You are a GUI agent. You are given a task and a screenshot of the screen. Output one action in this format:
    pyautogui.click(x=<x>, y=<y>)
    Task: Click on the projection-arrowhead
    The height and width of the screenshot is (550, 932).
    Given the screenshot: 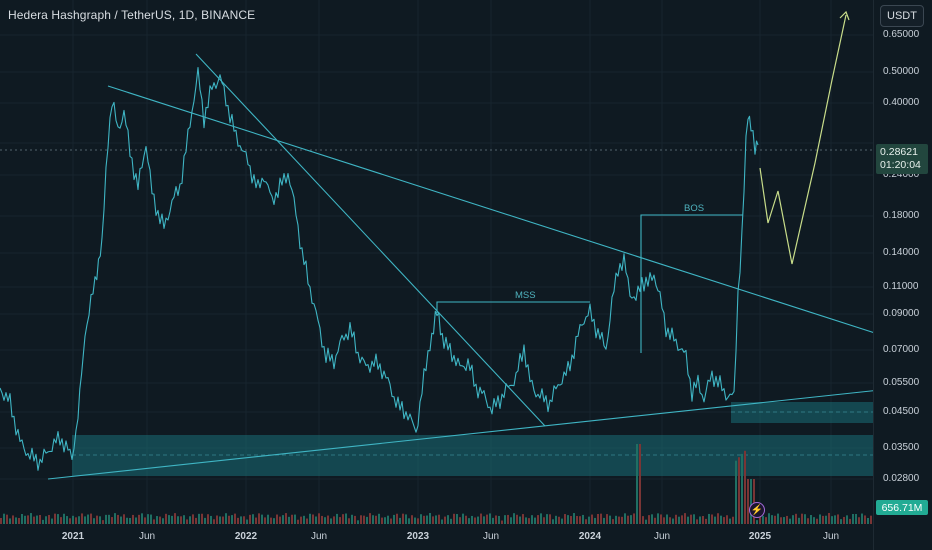 What is the action you would take?
    pyautogui.click(x=844, y=15)
    